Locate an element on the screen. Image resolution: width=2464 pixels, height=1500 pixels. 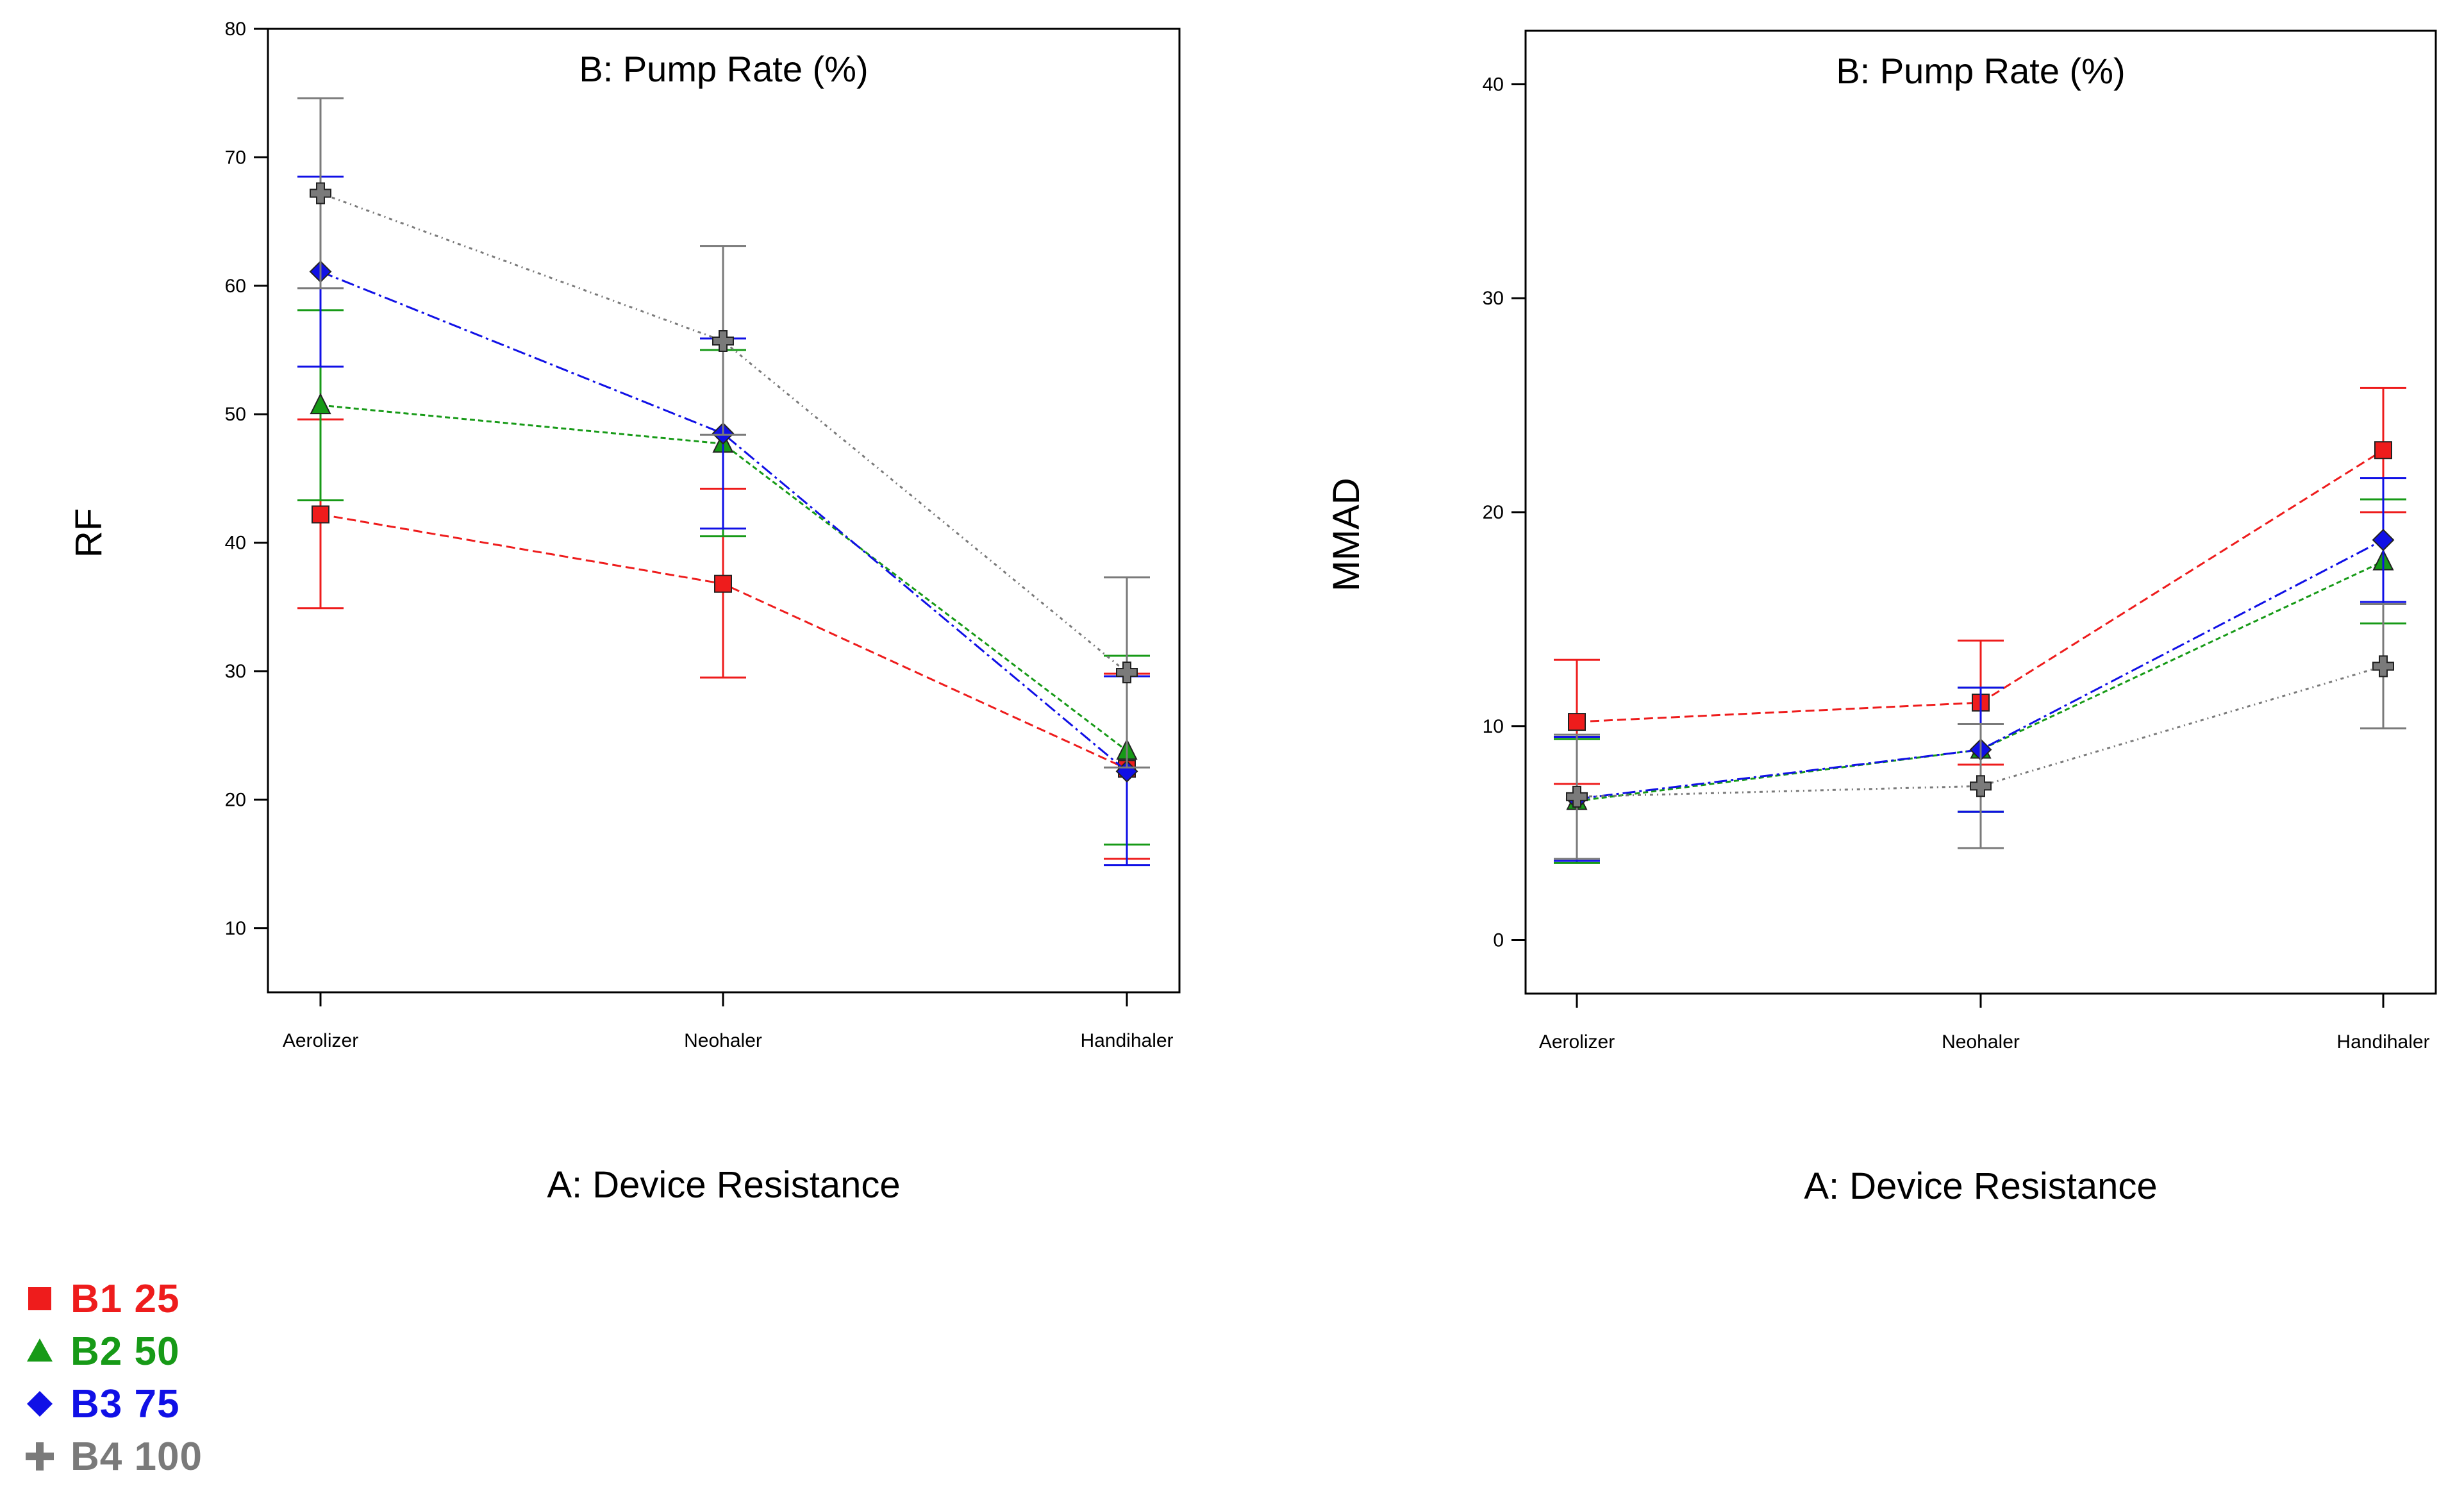
legend-label: B4 100 is located at coordinates (137, 1456).